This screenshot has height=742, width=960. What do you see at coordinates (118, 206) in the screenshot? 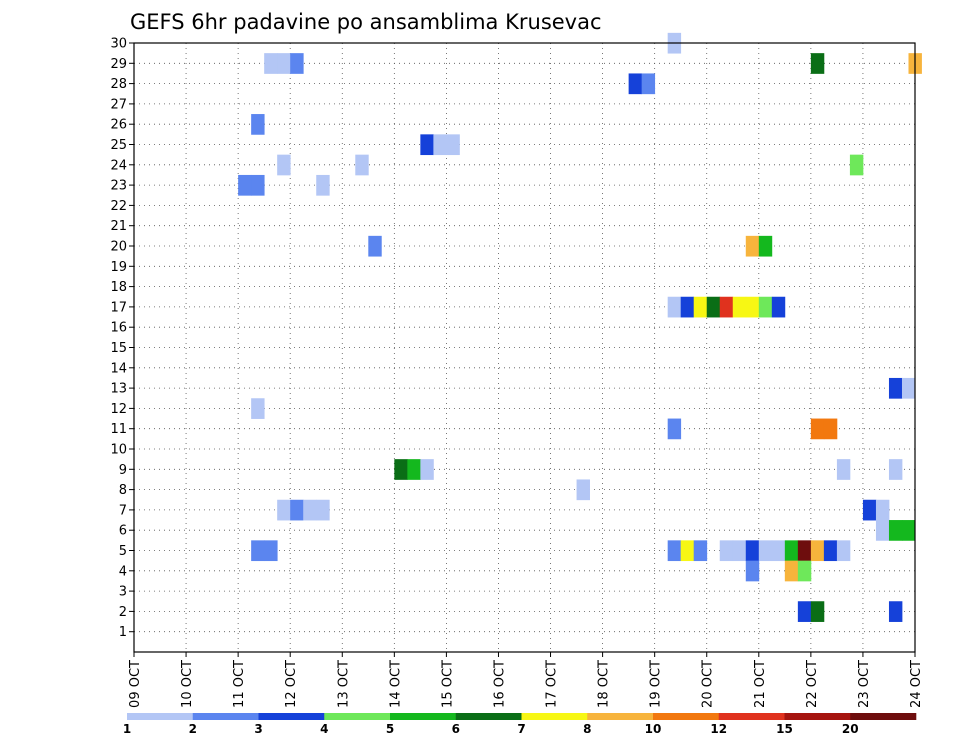
I see `y-tick-label: 22` at bounding box center [118, 206].